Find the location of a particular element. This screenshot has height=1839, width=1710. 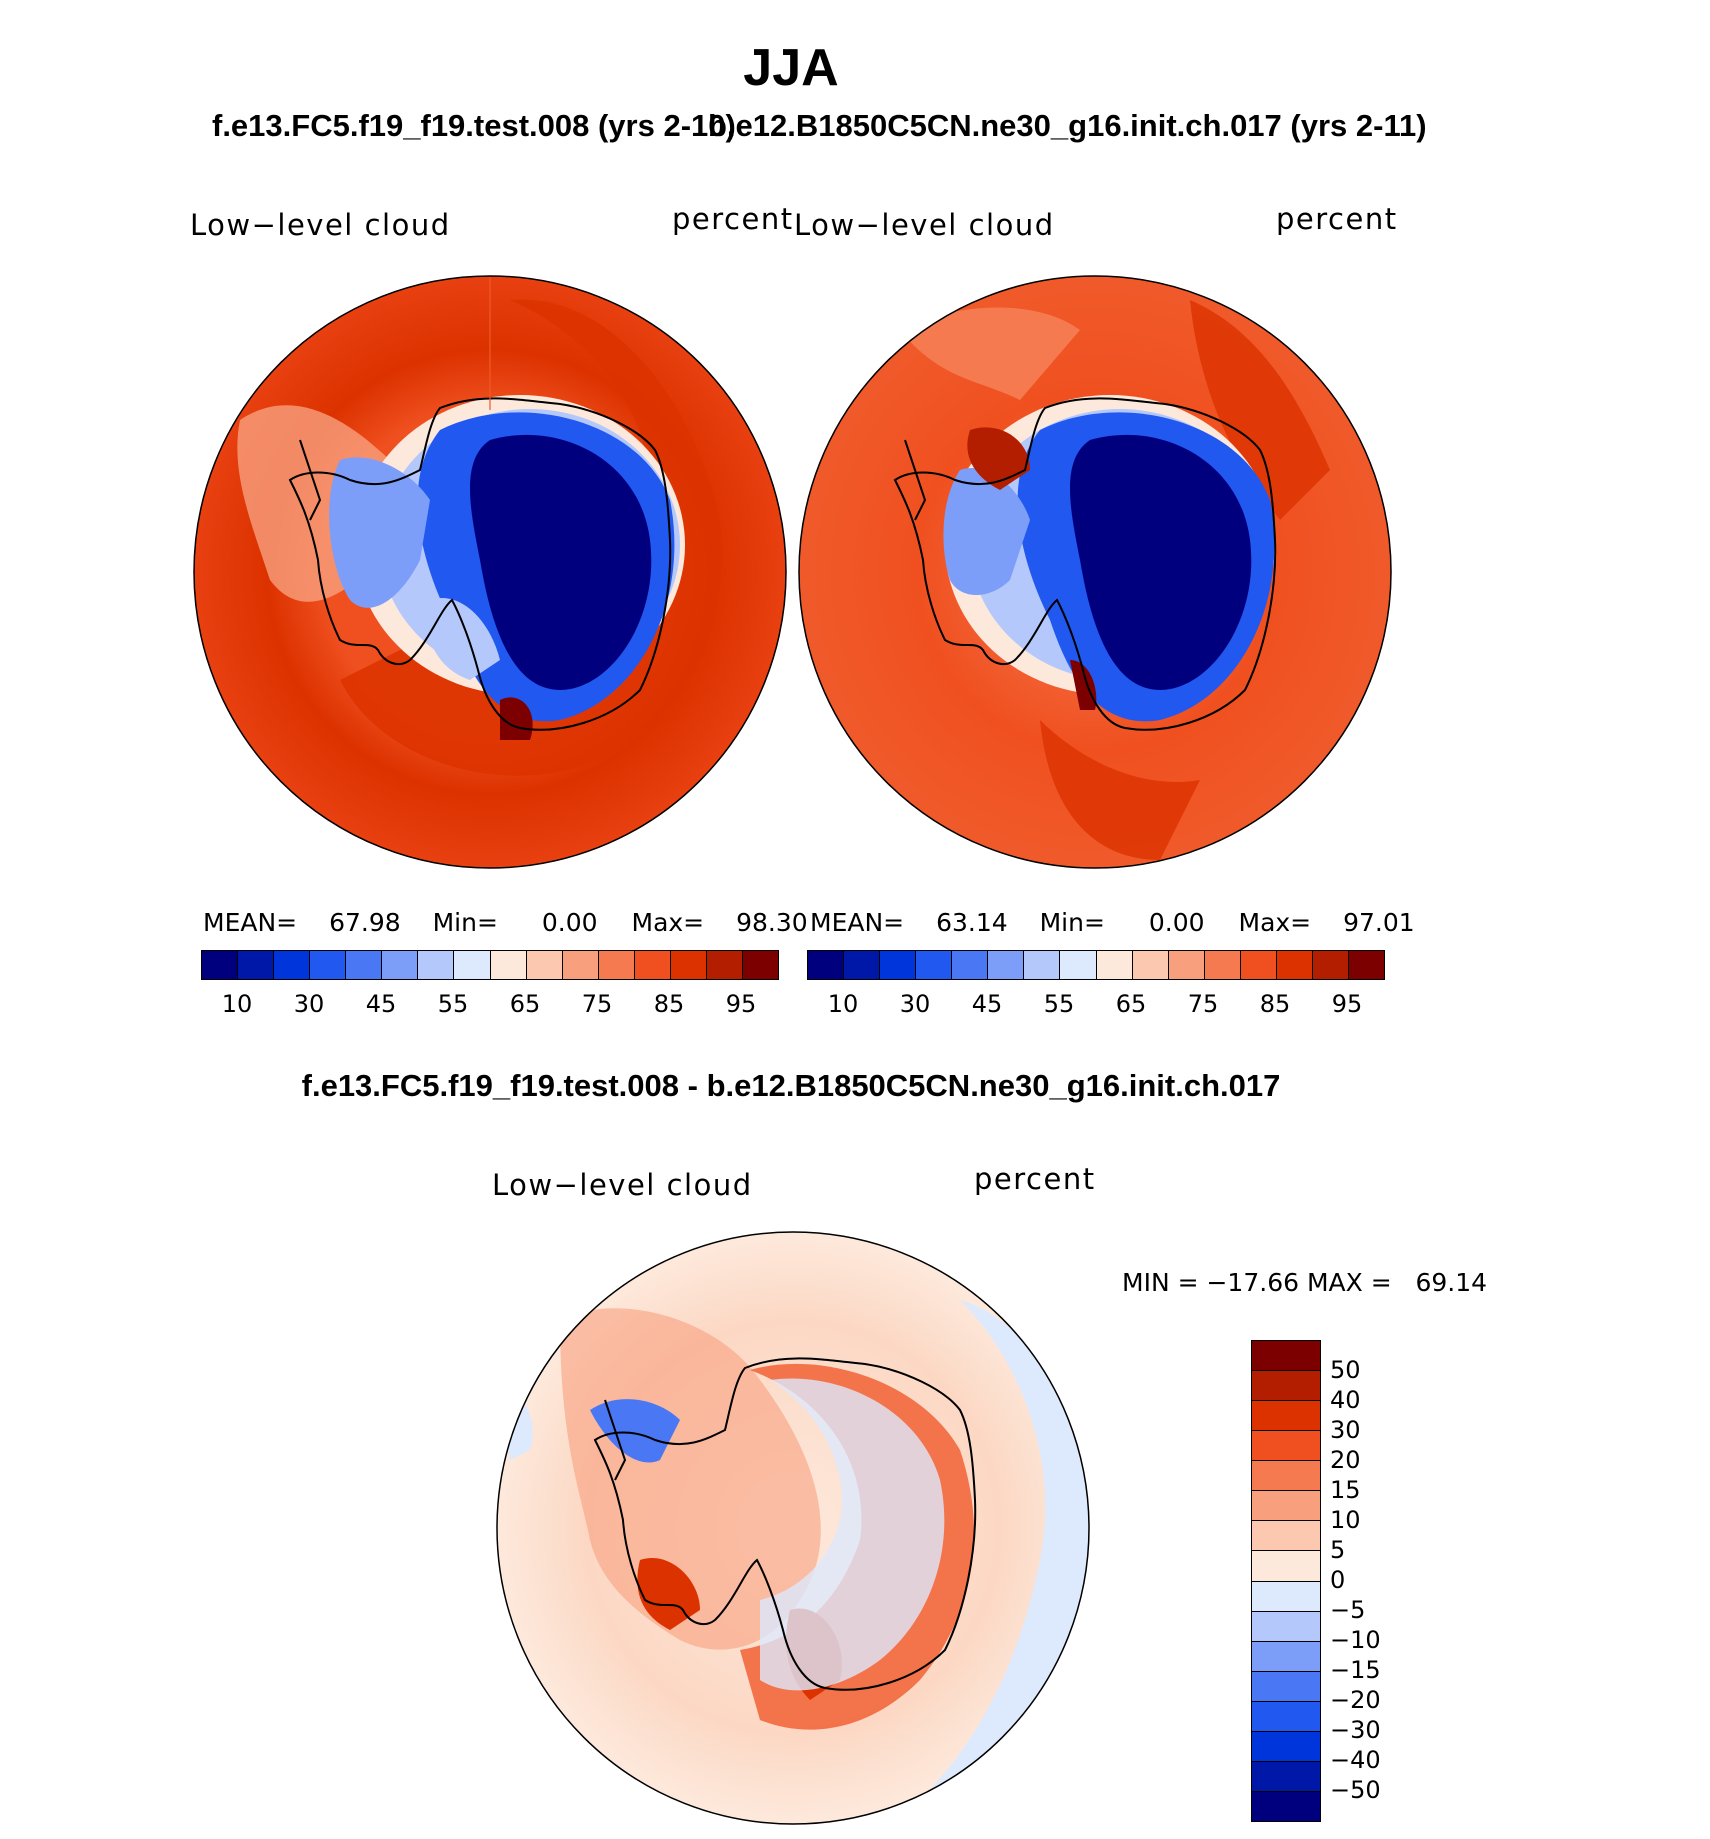

panel-1-stats: MEAN= 67.98 Min= 0.00 Max= 98.30 is located at coordinates (505, 922).